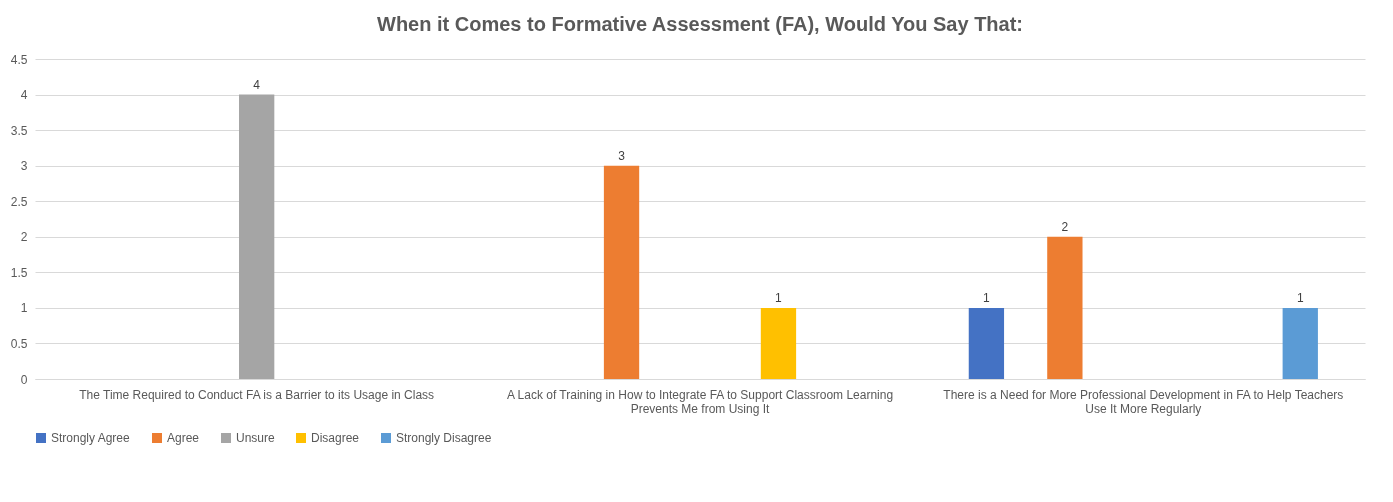 The width and height of the screenshot is (1393, 502). I want to click on legend-label: Disagree, so click(335, 438).